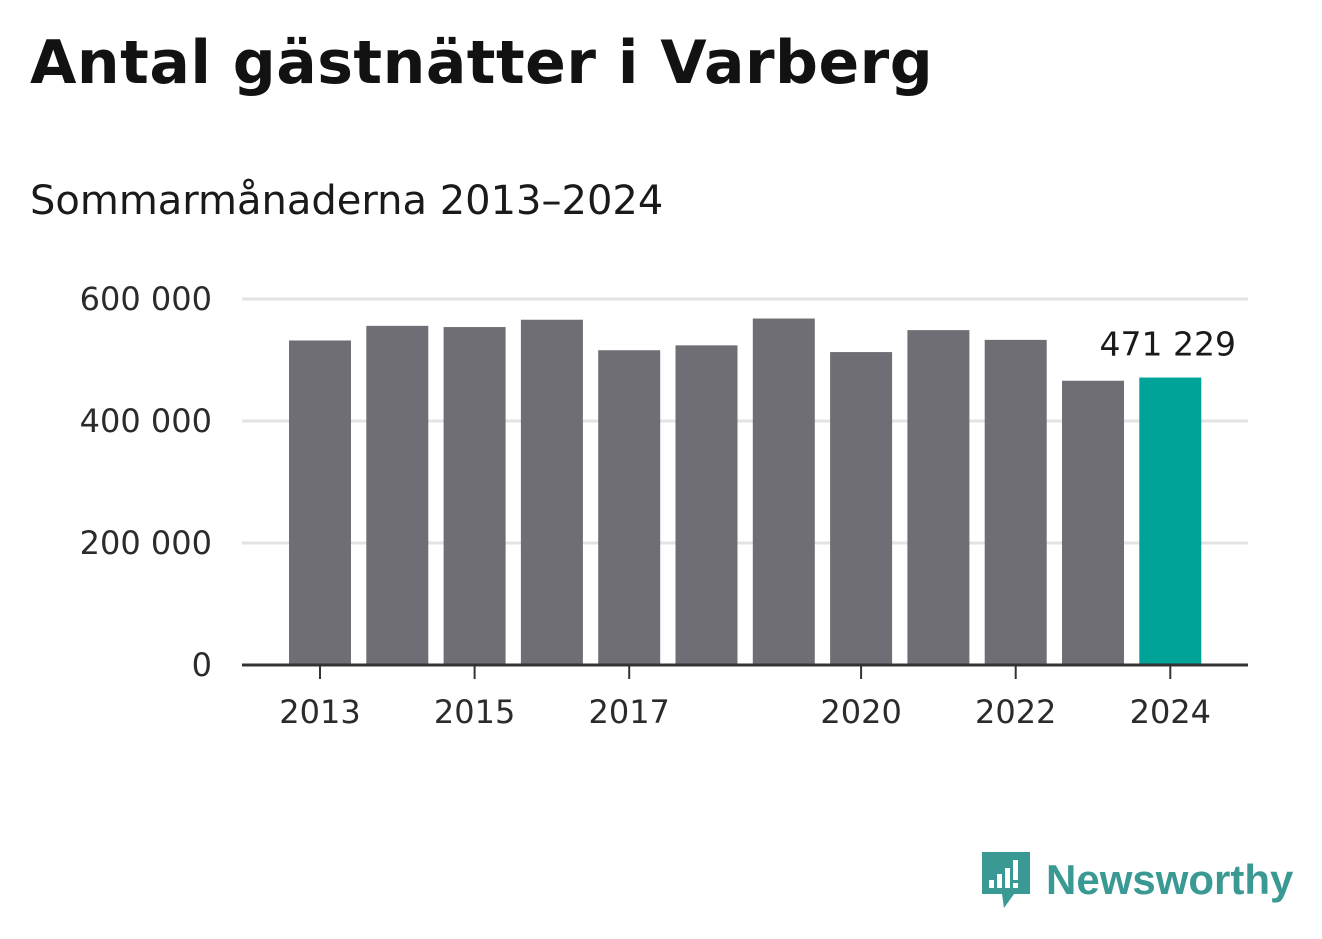 The image size is (1322, 939). Describe the element at coordinates (146, 421) in the screenshot. I see `y-tick-label: 400 000` at that location.